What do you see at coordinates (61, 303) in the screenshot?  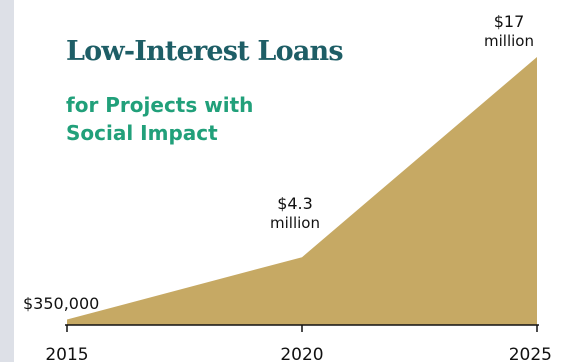 I see `data-label: $350,000` at bounding box center [61, 303].